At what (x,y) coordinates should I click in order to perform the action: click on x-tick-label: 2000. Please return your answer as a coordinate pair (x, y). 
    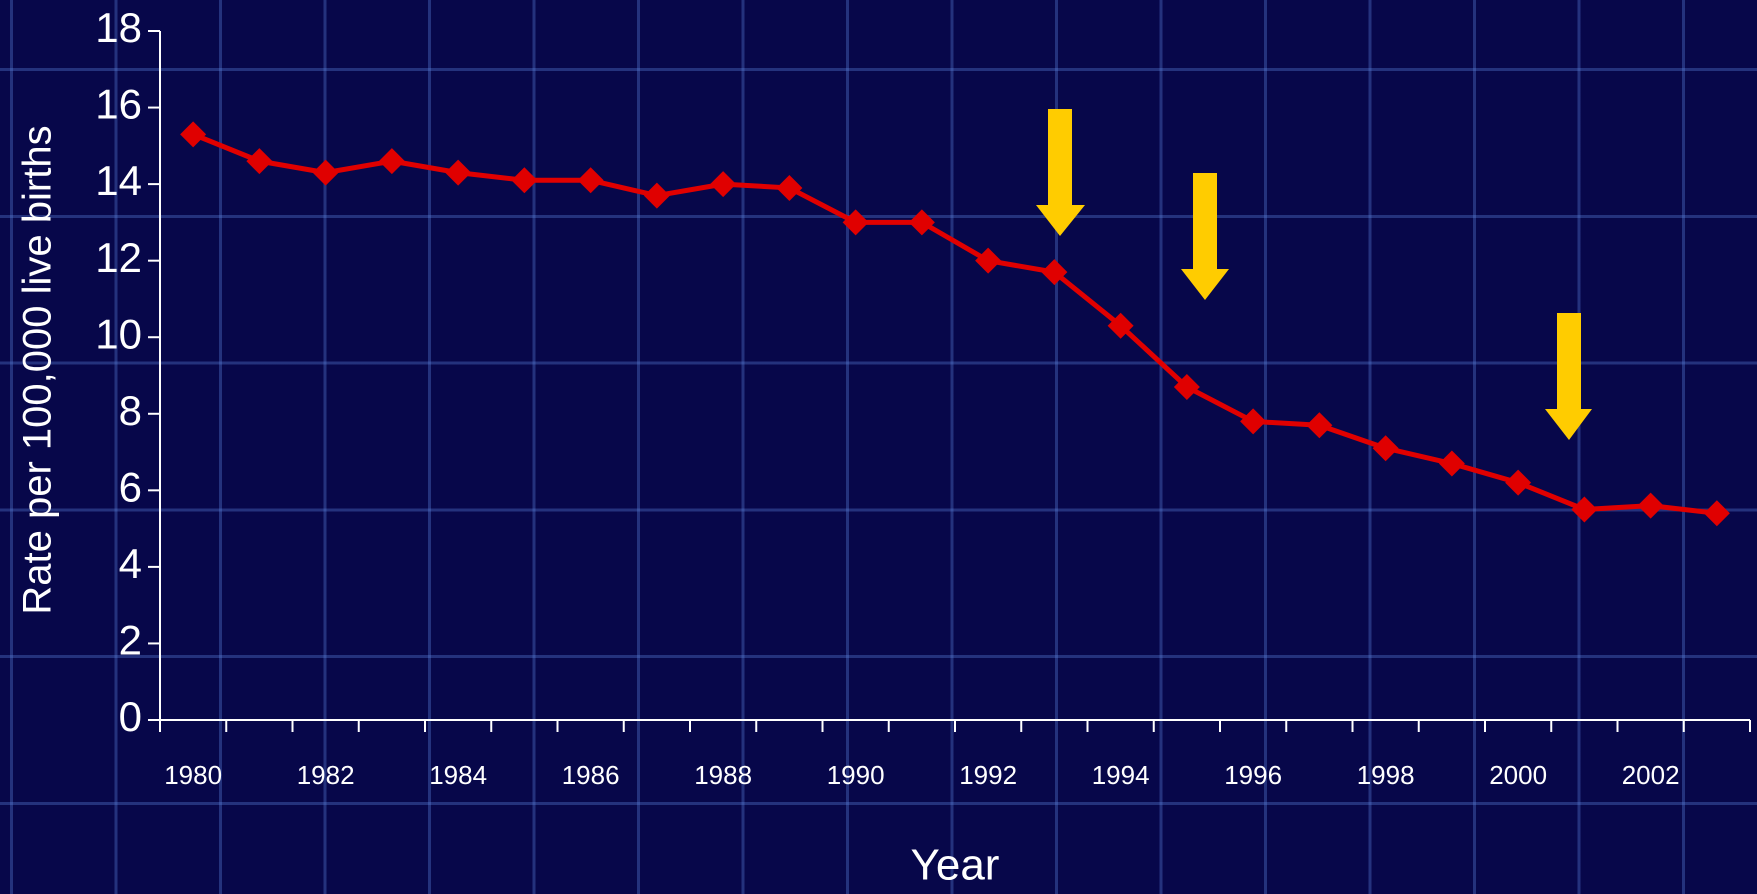
    Looking at the image, I should click on (1518, 775).